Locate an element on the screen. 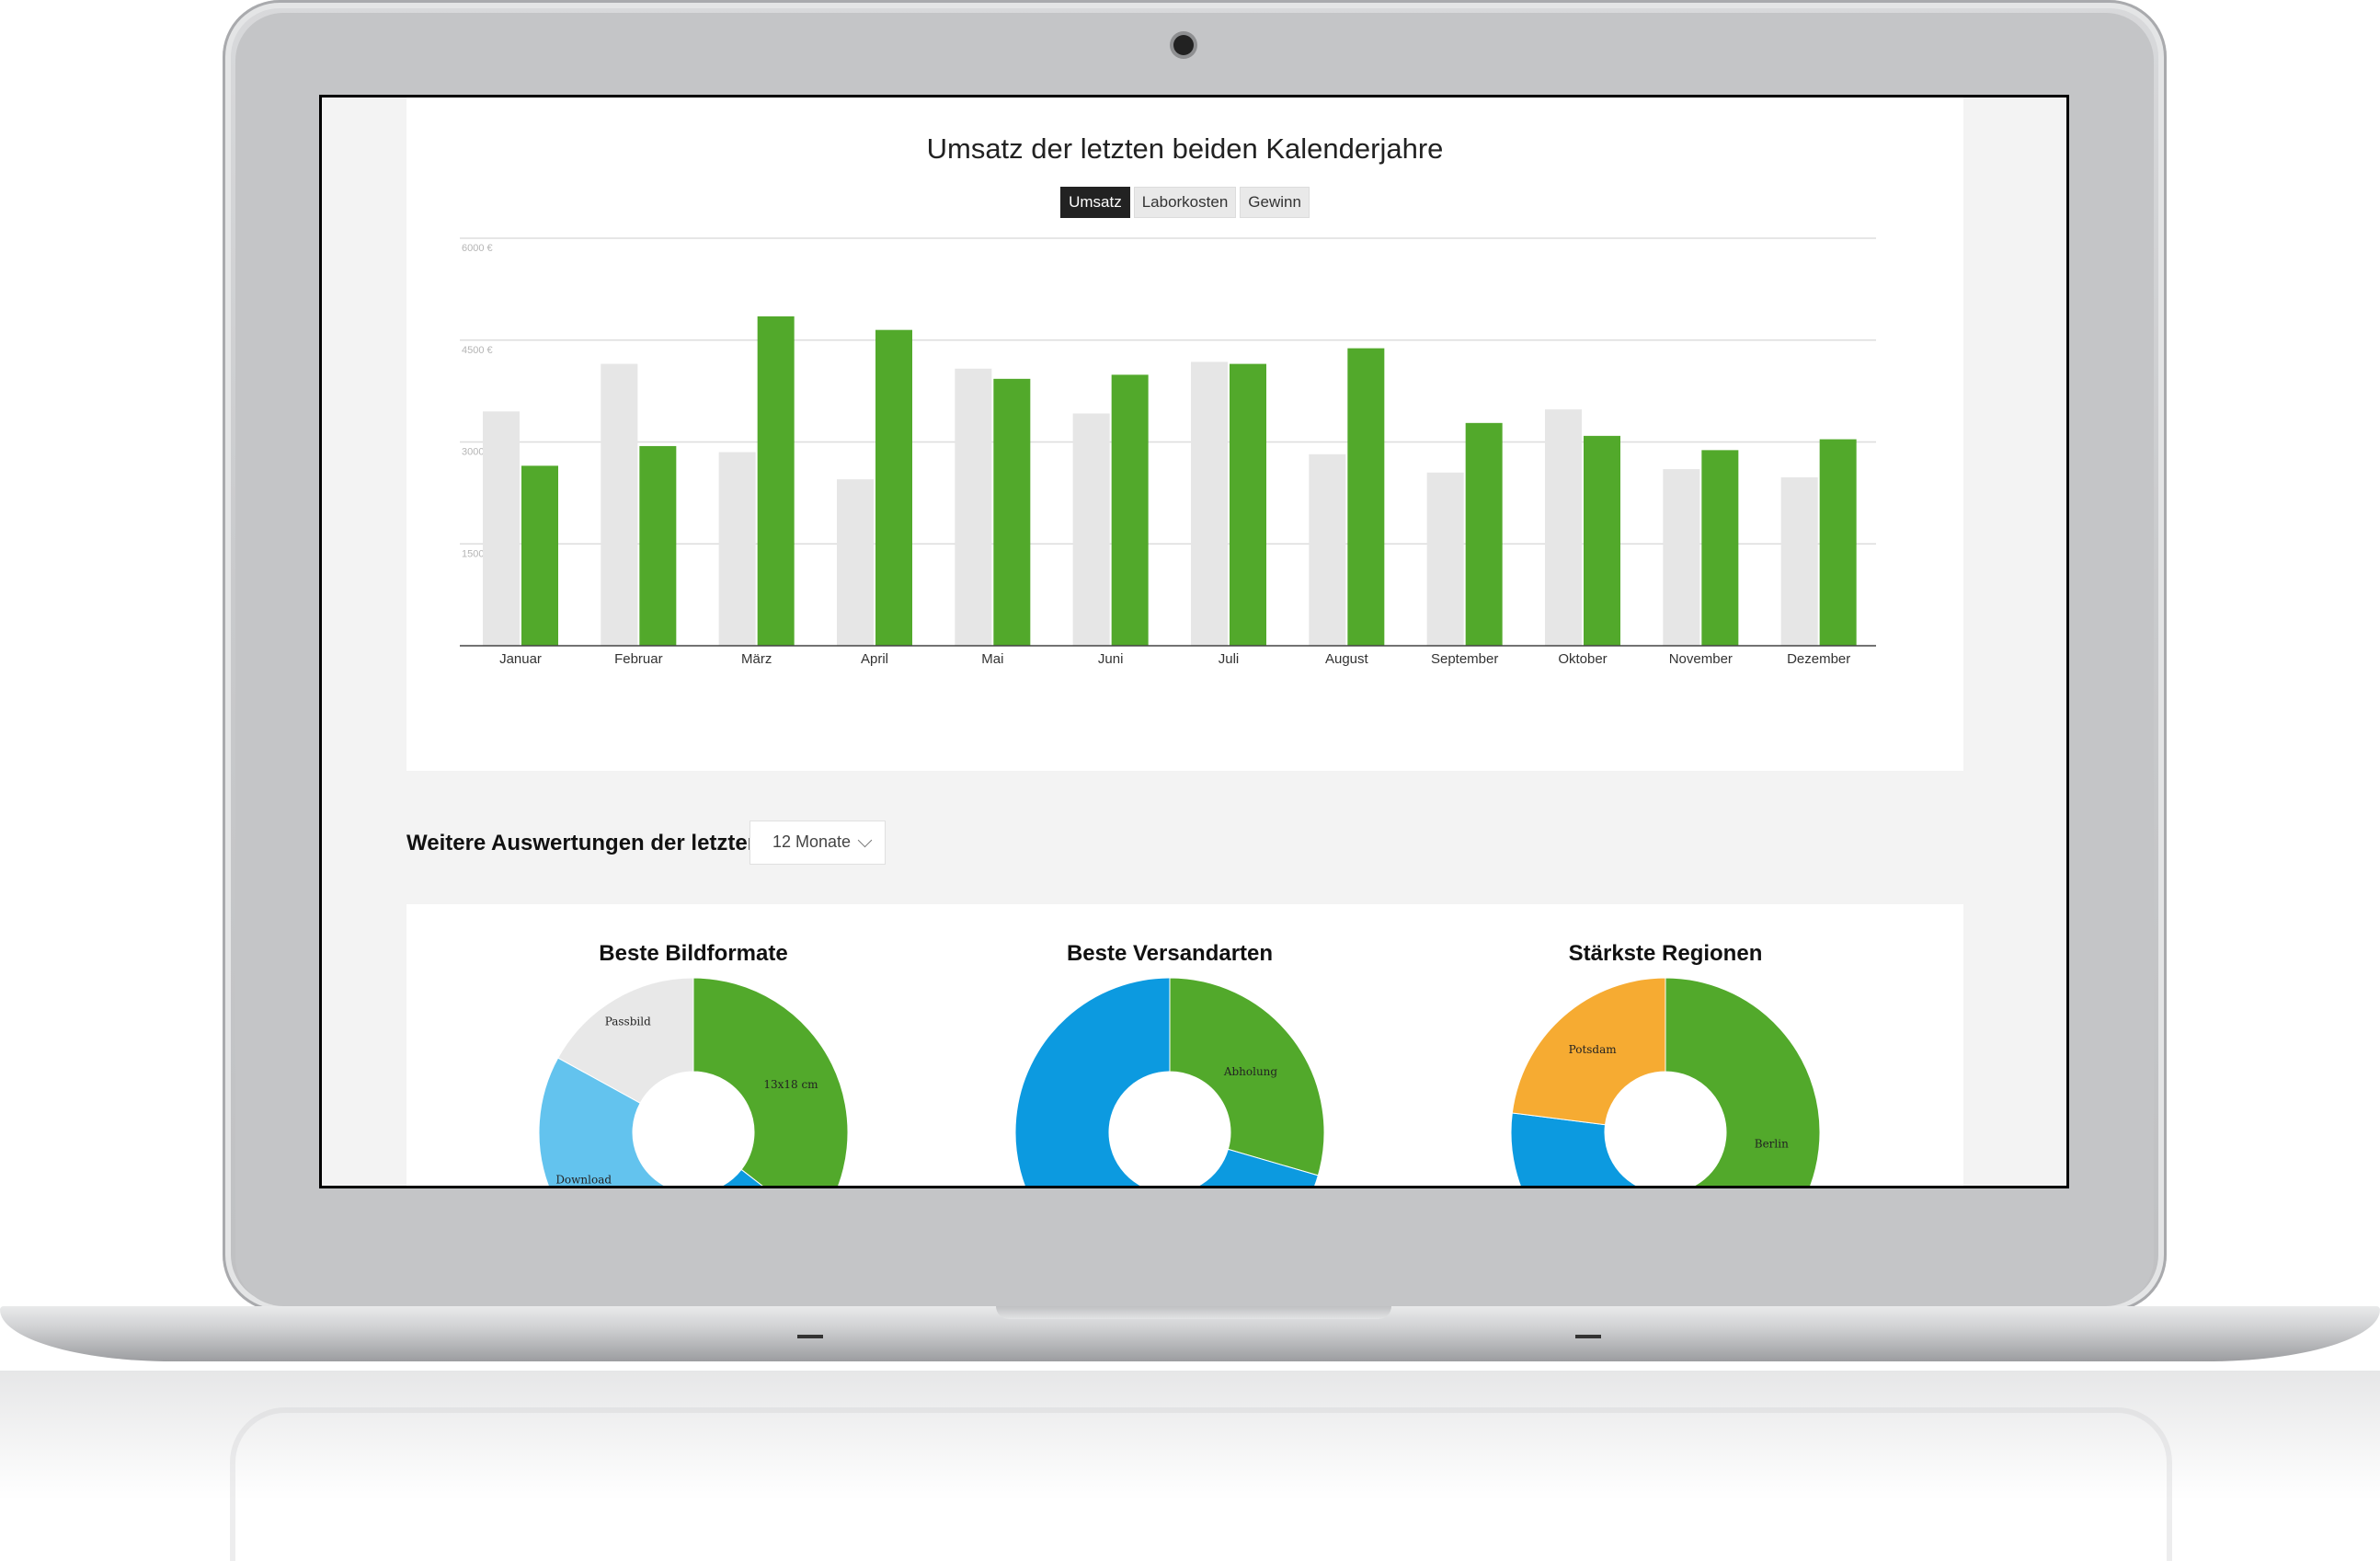 The height and width of the screenshot is (1561, 2380). tab-gewinn: Gewinn is located at coordinates (1275, 202).